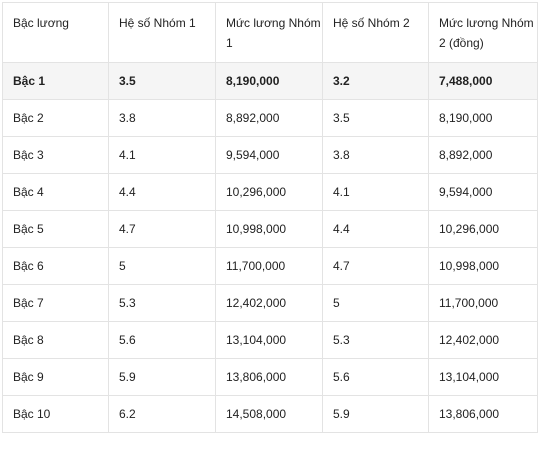  I want to click on header-cell-salary-group-2: Mức lương Nhóm 2 (đồng), so click(483, 32).